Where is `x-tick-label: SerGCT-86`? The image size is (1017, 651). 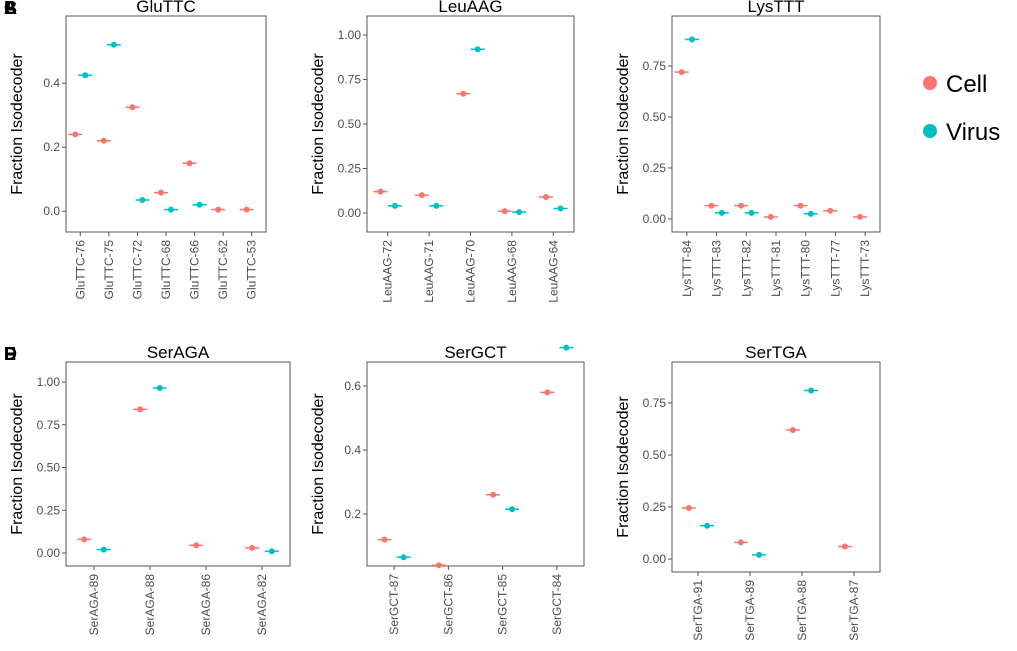 x-tick-label: SerGCT-86 is located at coordinates (448, 604).